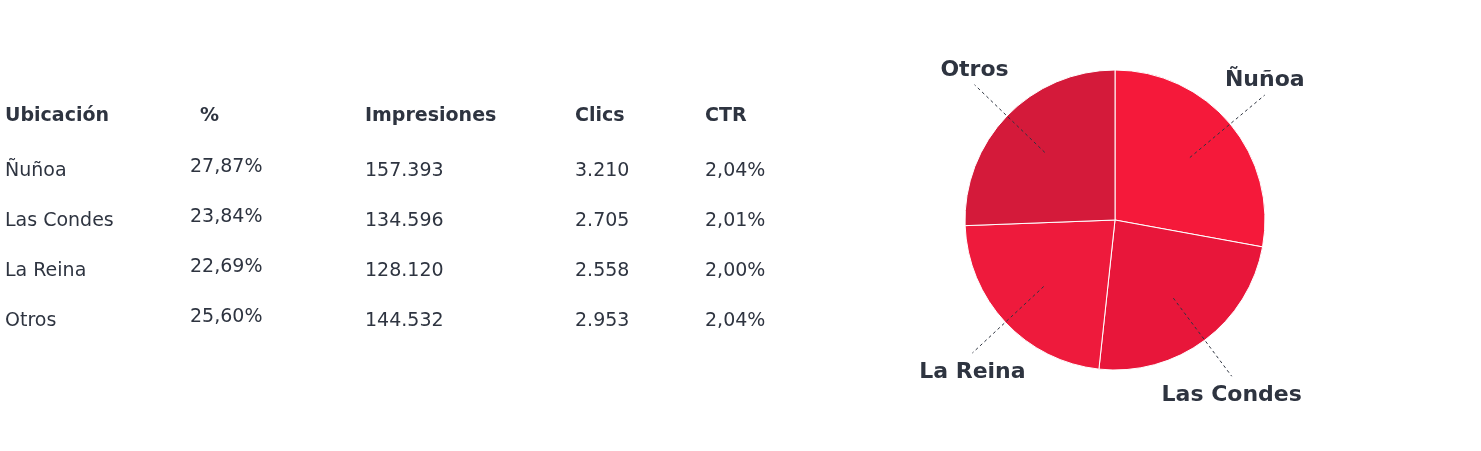 The height and width of the screenshot is (451, 1481). I want to click on slice-label: La Reina, so click(972, 370).